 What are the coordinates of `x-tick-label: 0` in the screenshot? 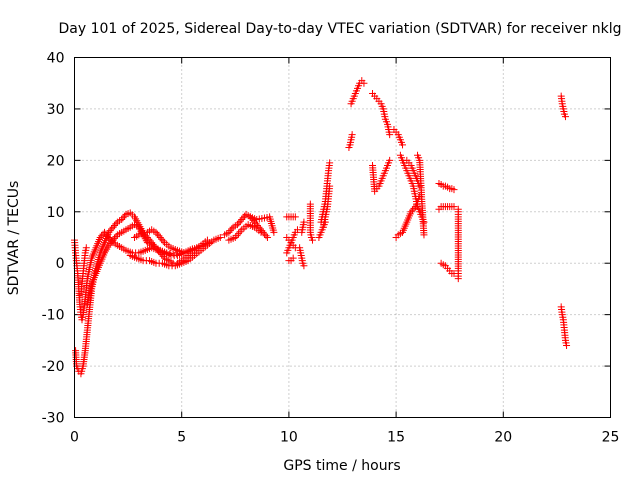 It's located at (74, 438).